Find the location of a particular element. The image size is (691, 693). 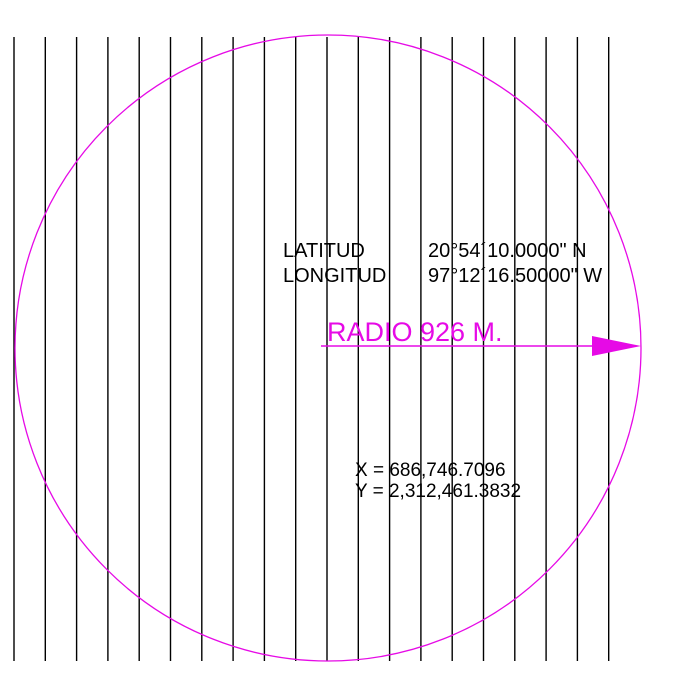

utm-coordinates: X = 686,746.7096 Y = 2,312,461.3832 is located at coordinates (438, 481).